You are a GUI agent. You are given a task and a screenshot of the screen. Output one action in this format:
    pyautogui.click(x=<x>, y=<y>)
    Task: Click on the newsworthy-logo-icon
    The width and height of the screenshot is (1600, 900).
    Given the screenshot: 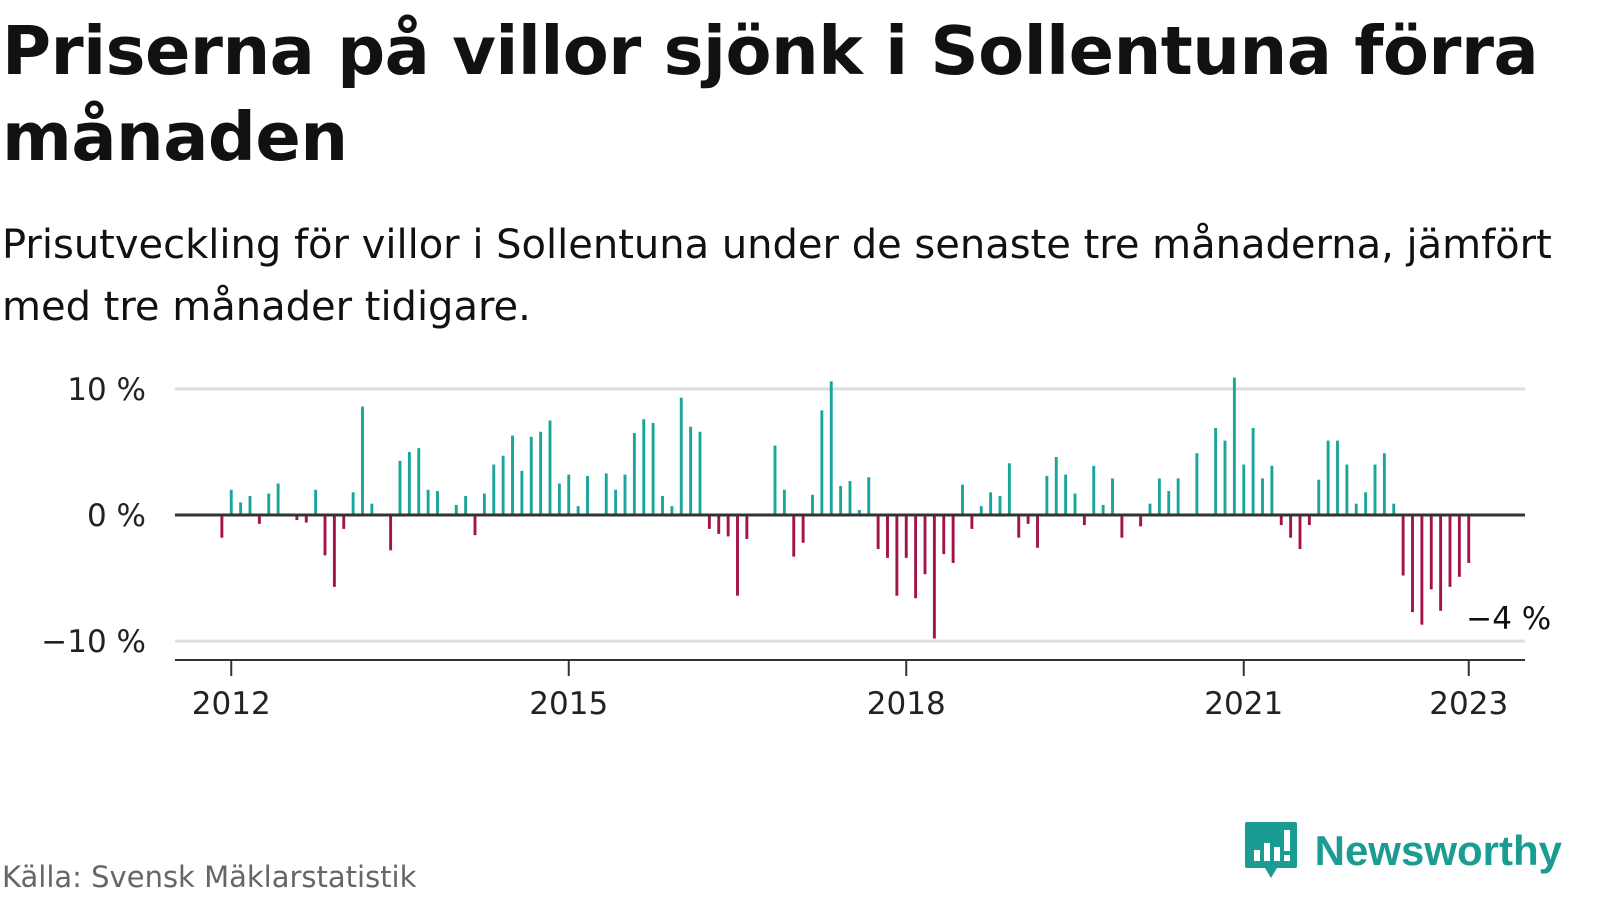 What is the action you would take?
    pyautogui.click(x=1270, y=850)
    